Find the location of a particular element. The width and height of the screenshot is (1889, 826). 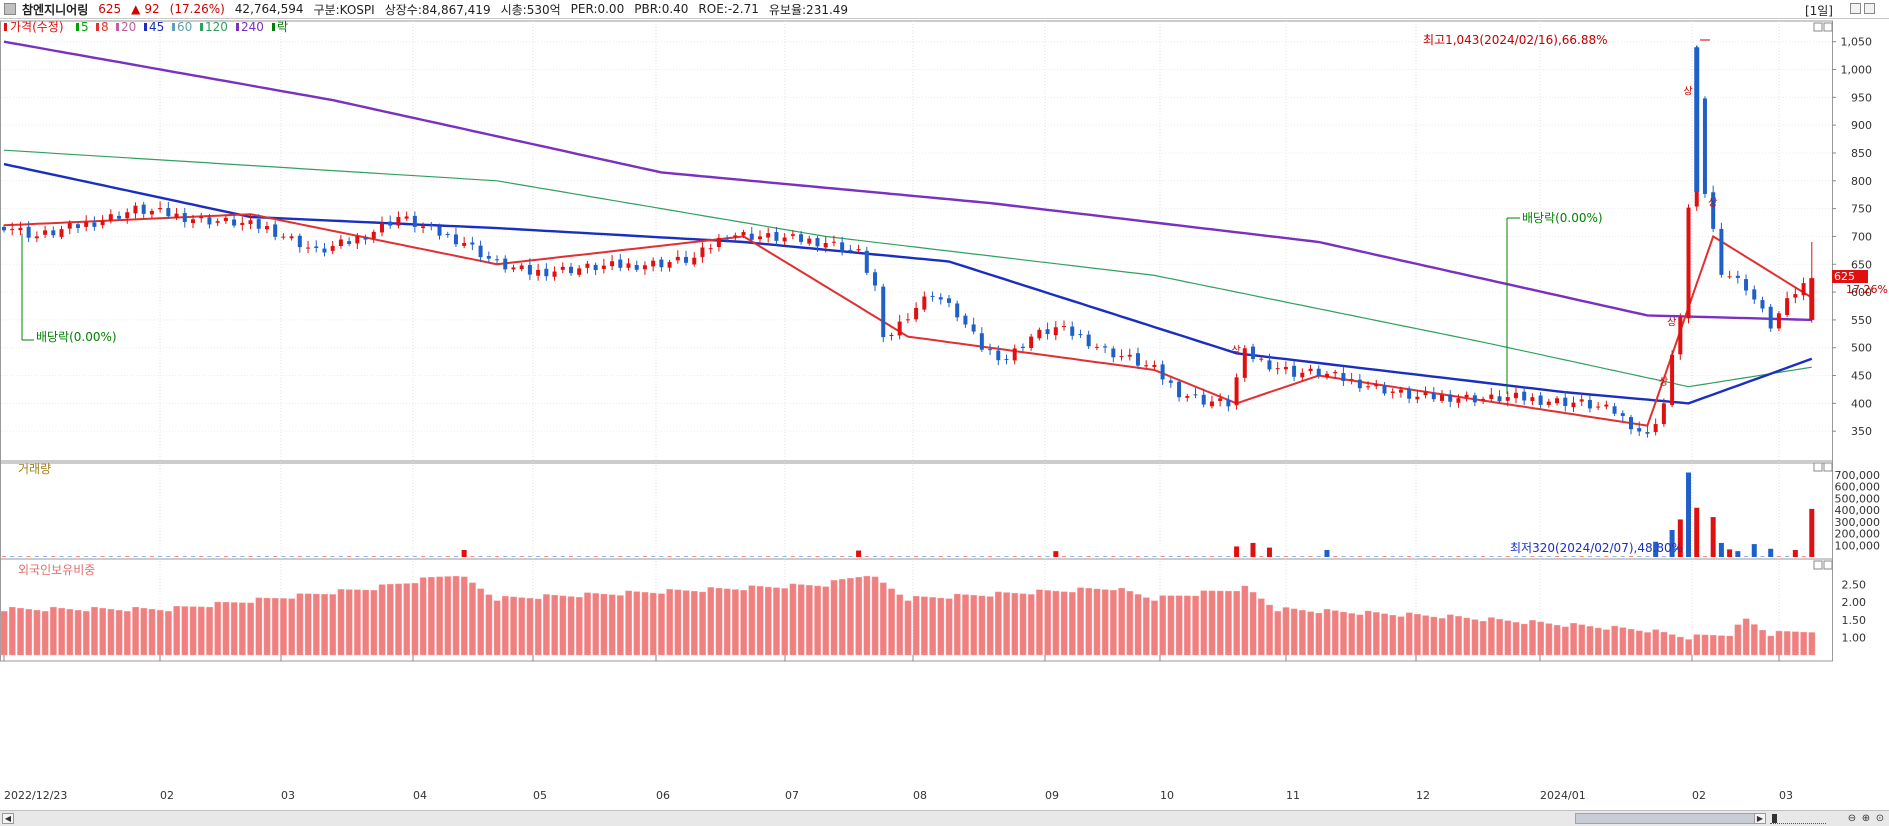

date-tick-label: 06 is located at coordinates (663, 795).